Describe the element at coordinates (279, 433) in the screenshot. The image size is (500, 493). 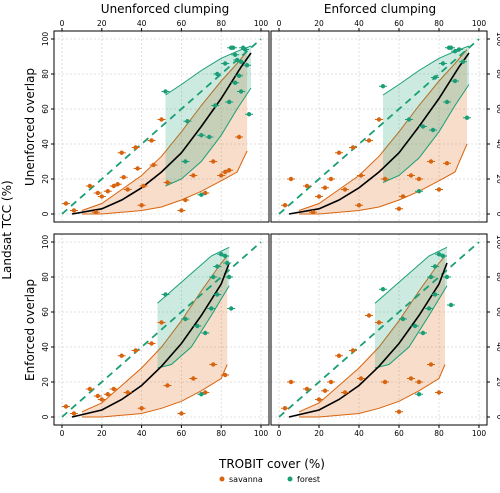
I see `x-tick-label-bottom: 0` at that location.